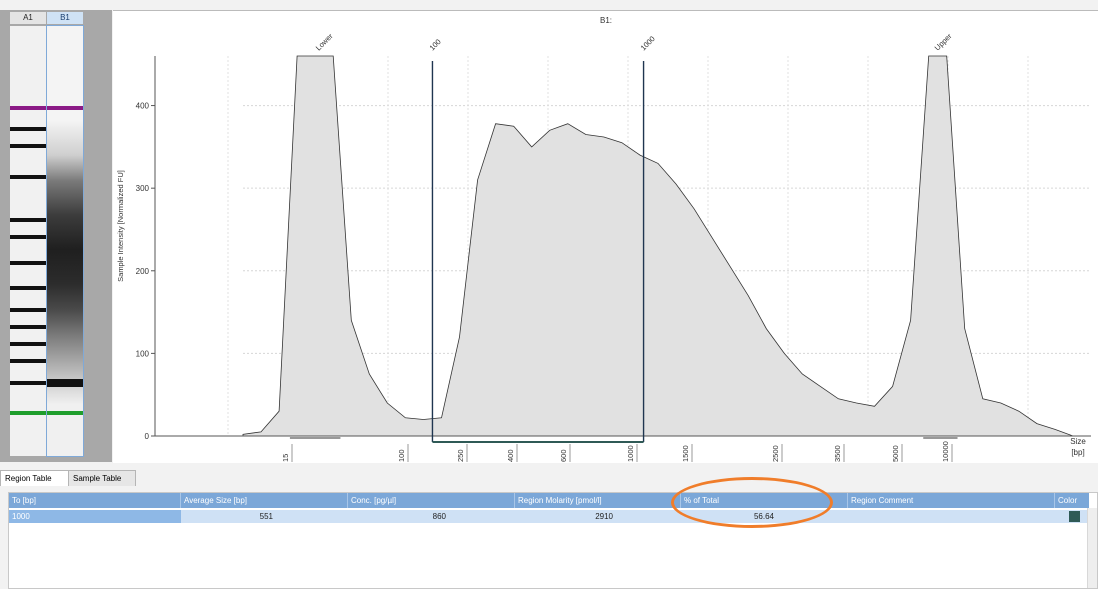  I want to click on gel-image-panel: A1 B1, so click(56, 236).